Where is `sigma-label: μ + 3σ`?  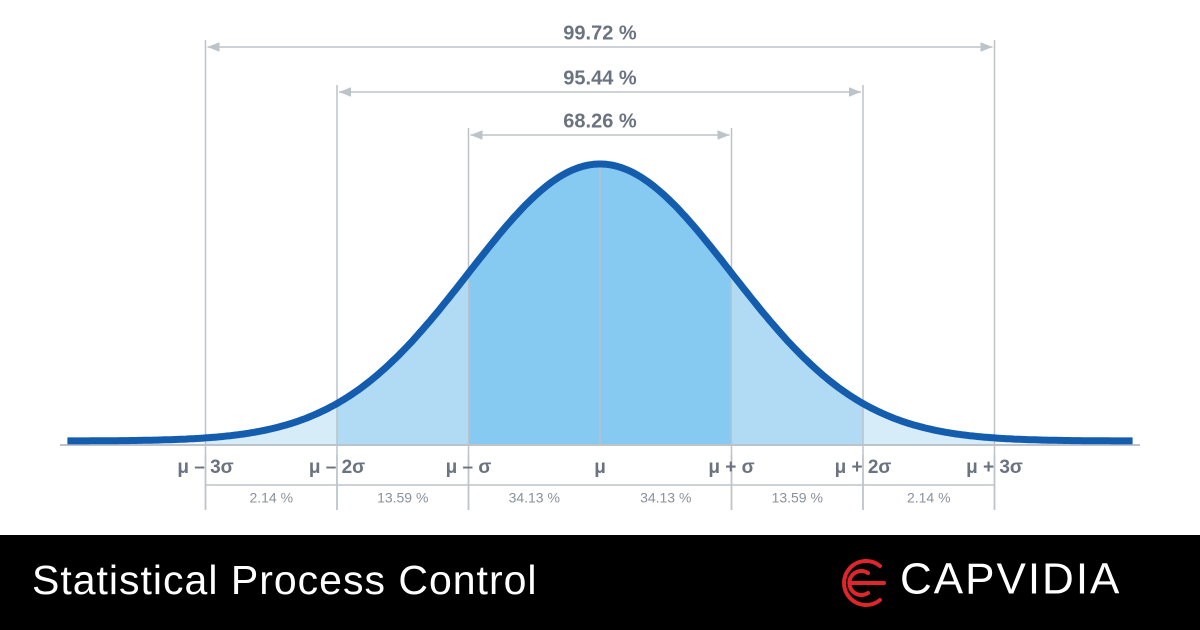 sigma-label: μ + 3σ is located at coordinates (994, 467).